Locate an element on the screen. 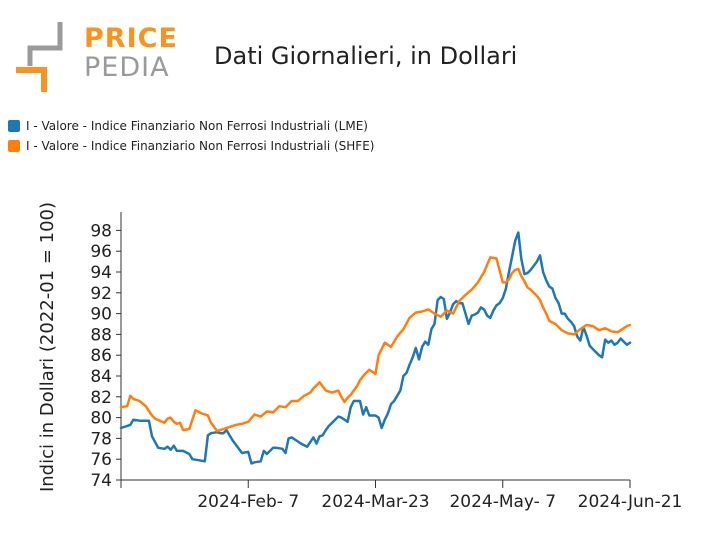  logo-mark-icon is located at coordinates (39, 57).